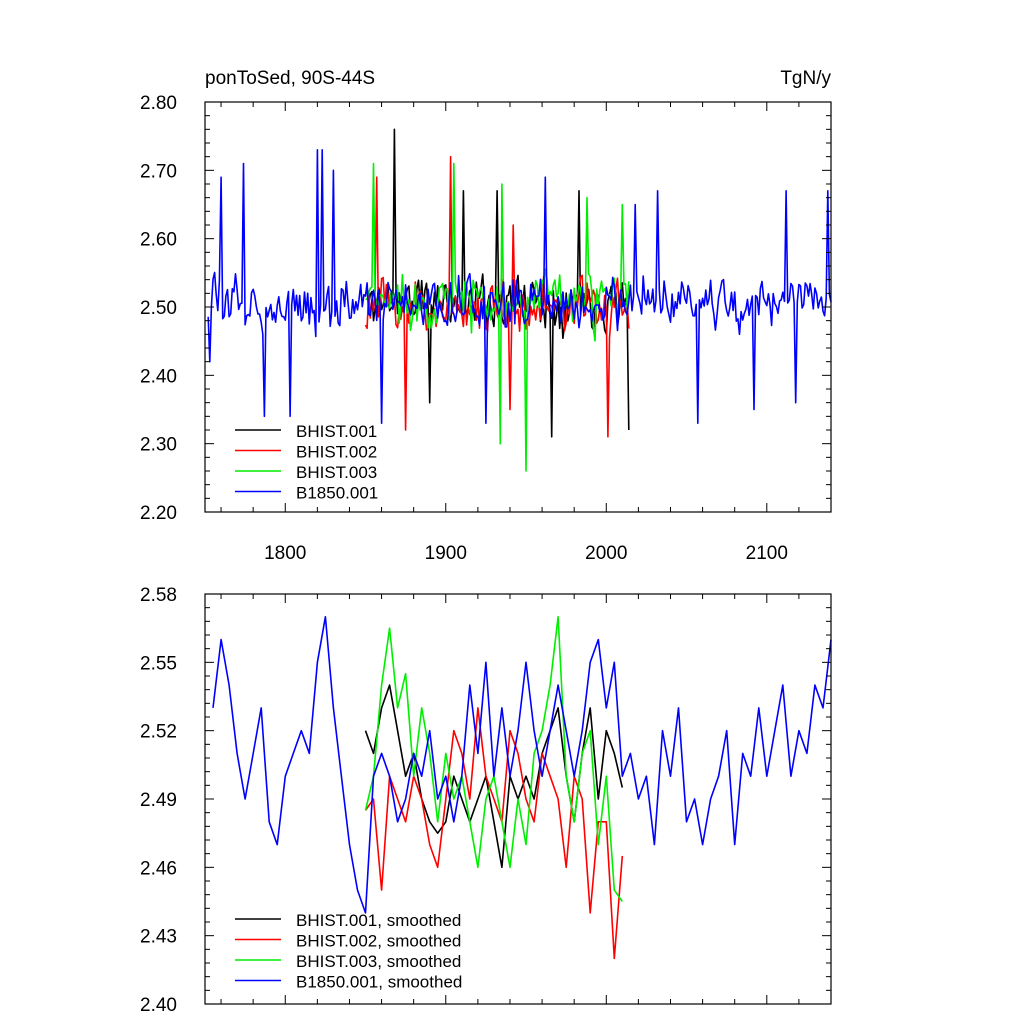 The image size is (1024, 1024). Describe the element at coordinates (158, 445) in the screenshot. I see `y-tick-label: 2.30` at that location.